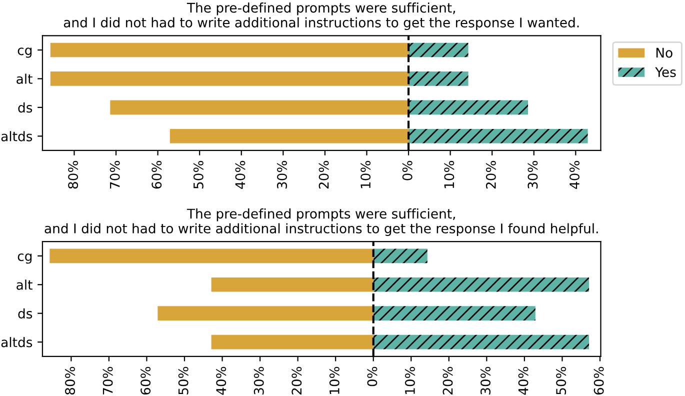  I want to click on chart-title: The pre-defined prompts were sufficient, and I did not had to write additional instructions to get the response I wanted., so click(321, 16).